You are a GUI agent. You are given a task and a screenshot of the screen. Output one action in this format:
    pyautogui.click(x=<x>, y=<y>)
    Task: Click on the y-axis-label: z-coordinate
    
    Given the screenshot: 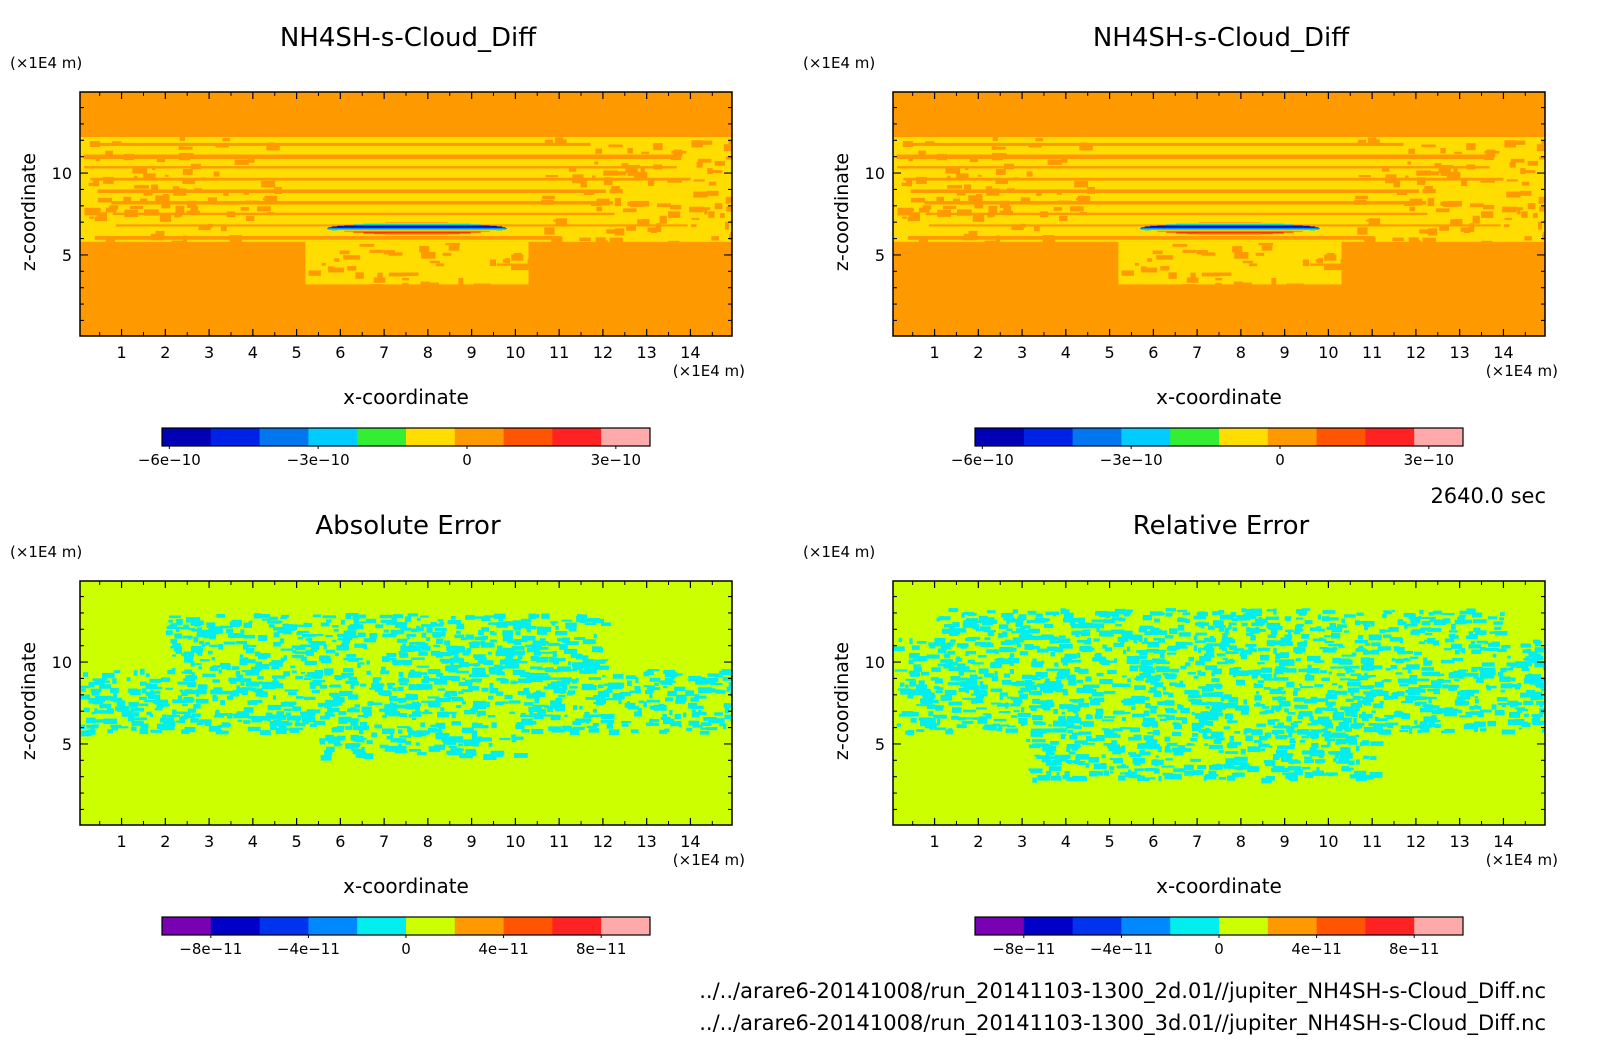 What is the action you would take?
    pyautogui.click(x=842, y=212)
    